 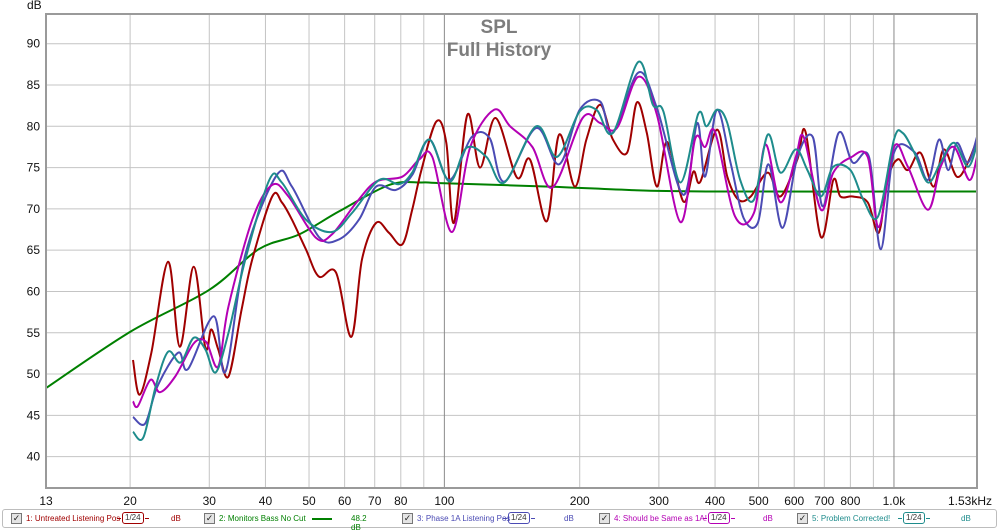 What do you see at coordinates (34, 44) in the screenshot?
I see `y-tick-label: 90` at bounding box center [34, 44].